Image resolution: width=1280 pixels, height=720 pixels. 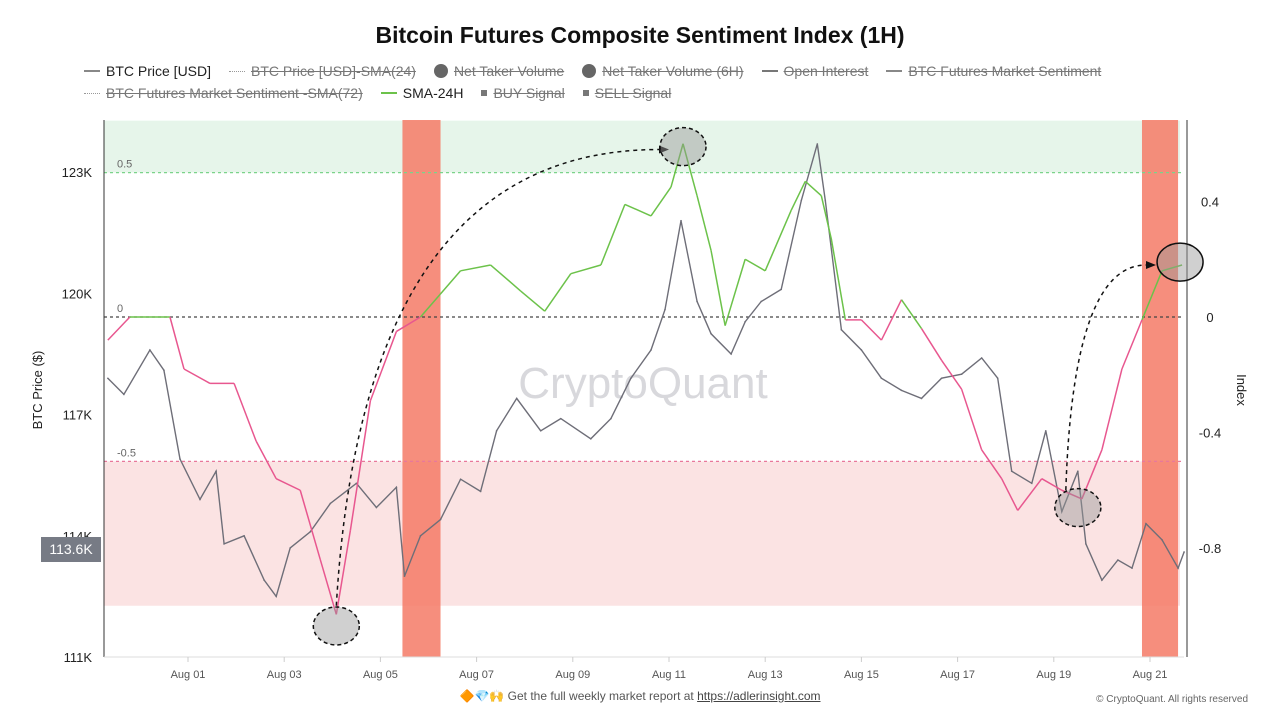 I want to click on x-tick-label: Aug 07, so click(x=476, y=675).